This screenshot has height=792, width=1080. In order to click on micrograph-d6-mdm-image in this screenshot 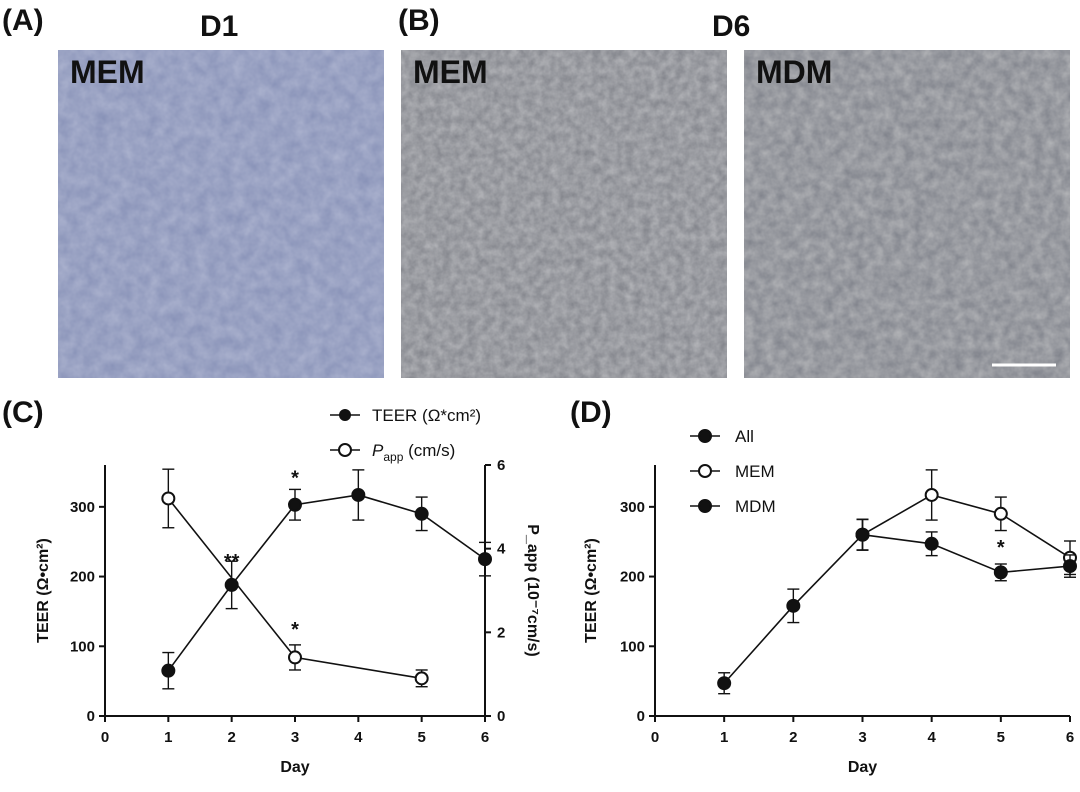, I will do `click(907, 214)`.